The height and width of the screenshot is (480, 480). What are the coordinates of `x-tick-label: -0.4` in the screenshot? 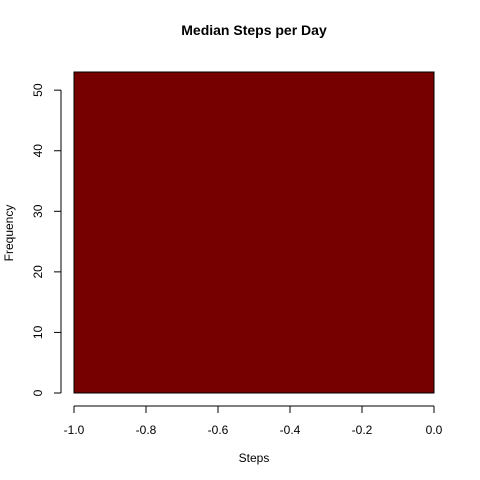 It's located at (290, 430).